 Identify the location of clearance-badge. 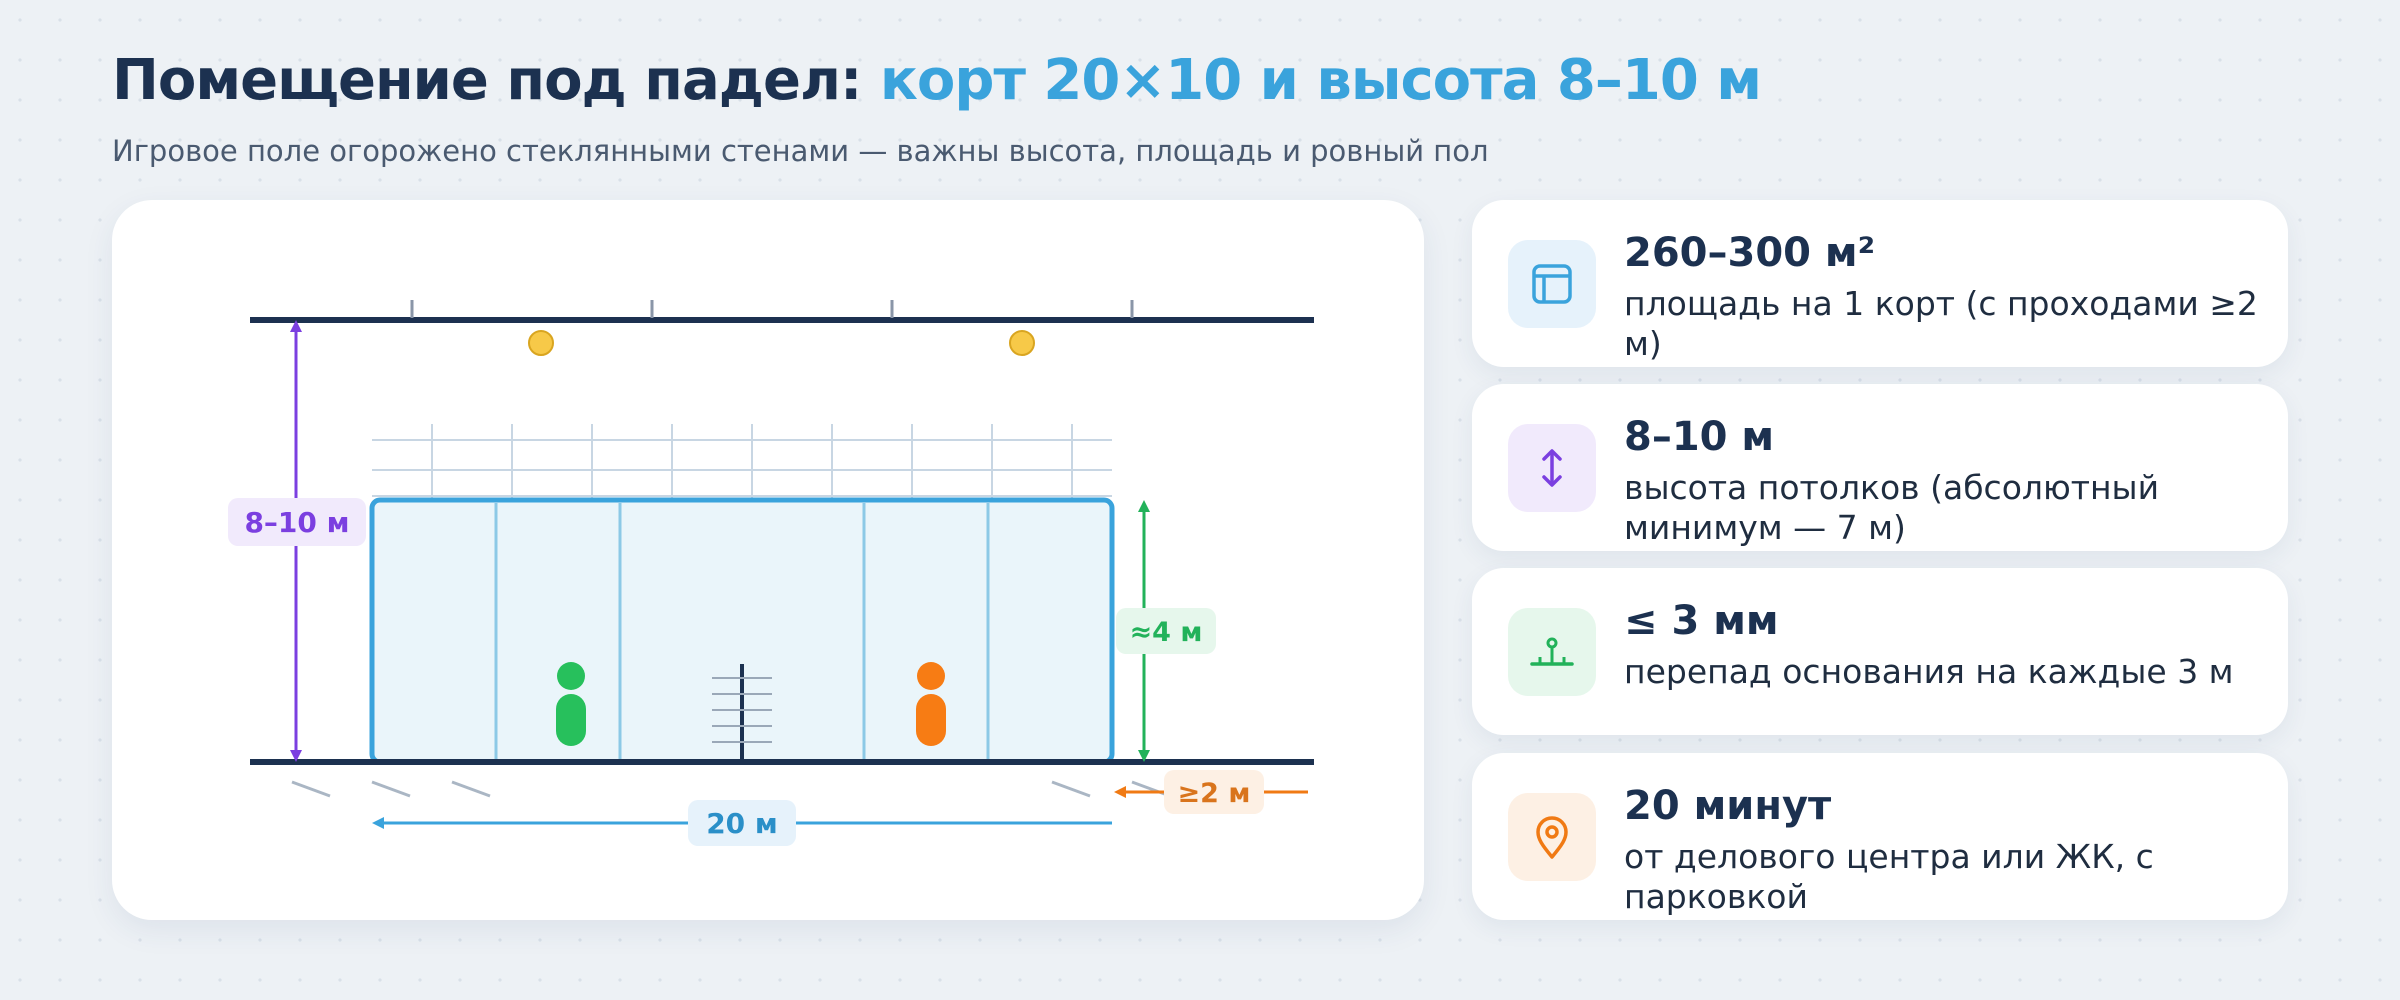
(1214, 792).